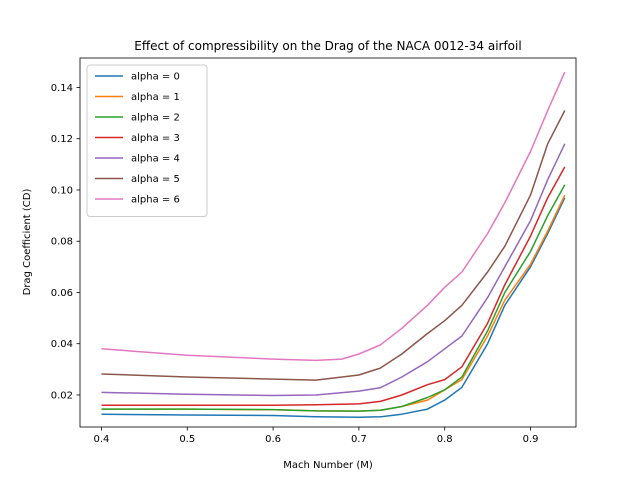 This screenshot has height=480, width=640. Describe the element at coordinates (155, 159) in the screenshot. I see `legend-label: alpha = 4` at that location.